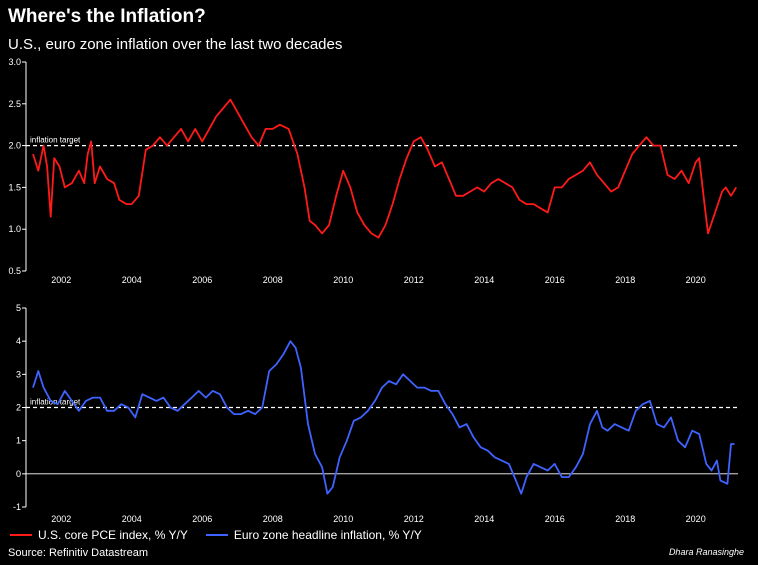 The image size is (758, 565). I want to click on y-tick-label: 3, so click(18, 374).